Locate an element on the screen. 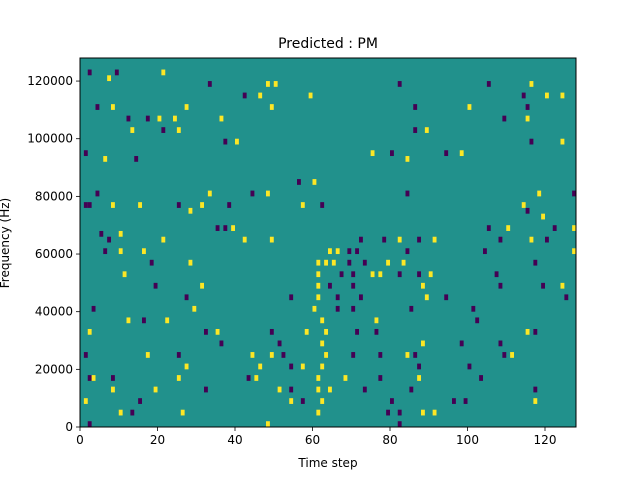 The height and width of the screenshot is (480, 640). x-tick-label: 120 is located at coordinates (545, 440).